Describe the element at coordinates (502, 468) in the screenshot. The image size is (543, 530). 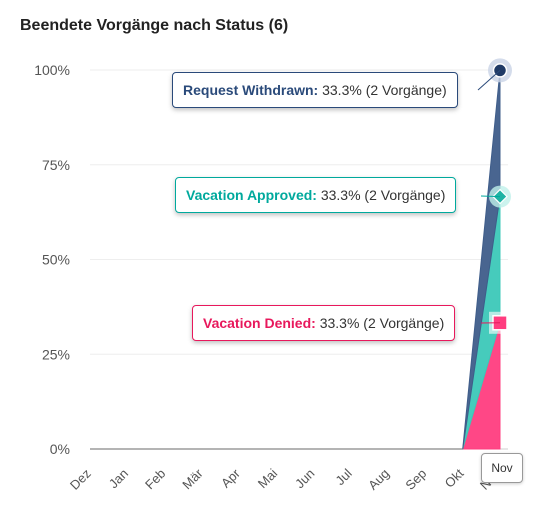
I see `x-hover-badge: Nov` at that location.